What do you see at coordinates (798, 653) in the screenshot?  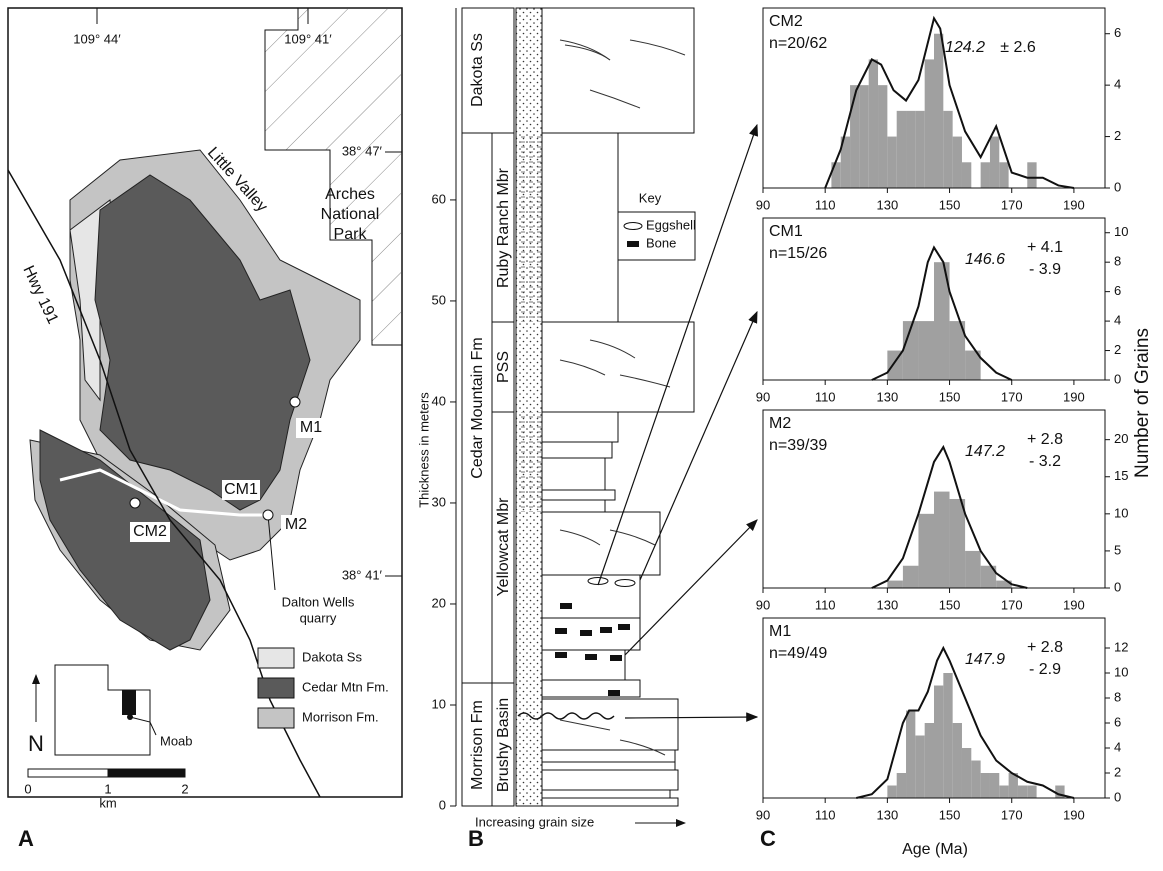 I see `sample-n: n=49/49` at bounding box center [798, 653].